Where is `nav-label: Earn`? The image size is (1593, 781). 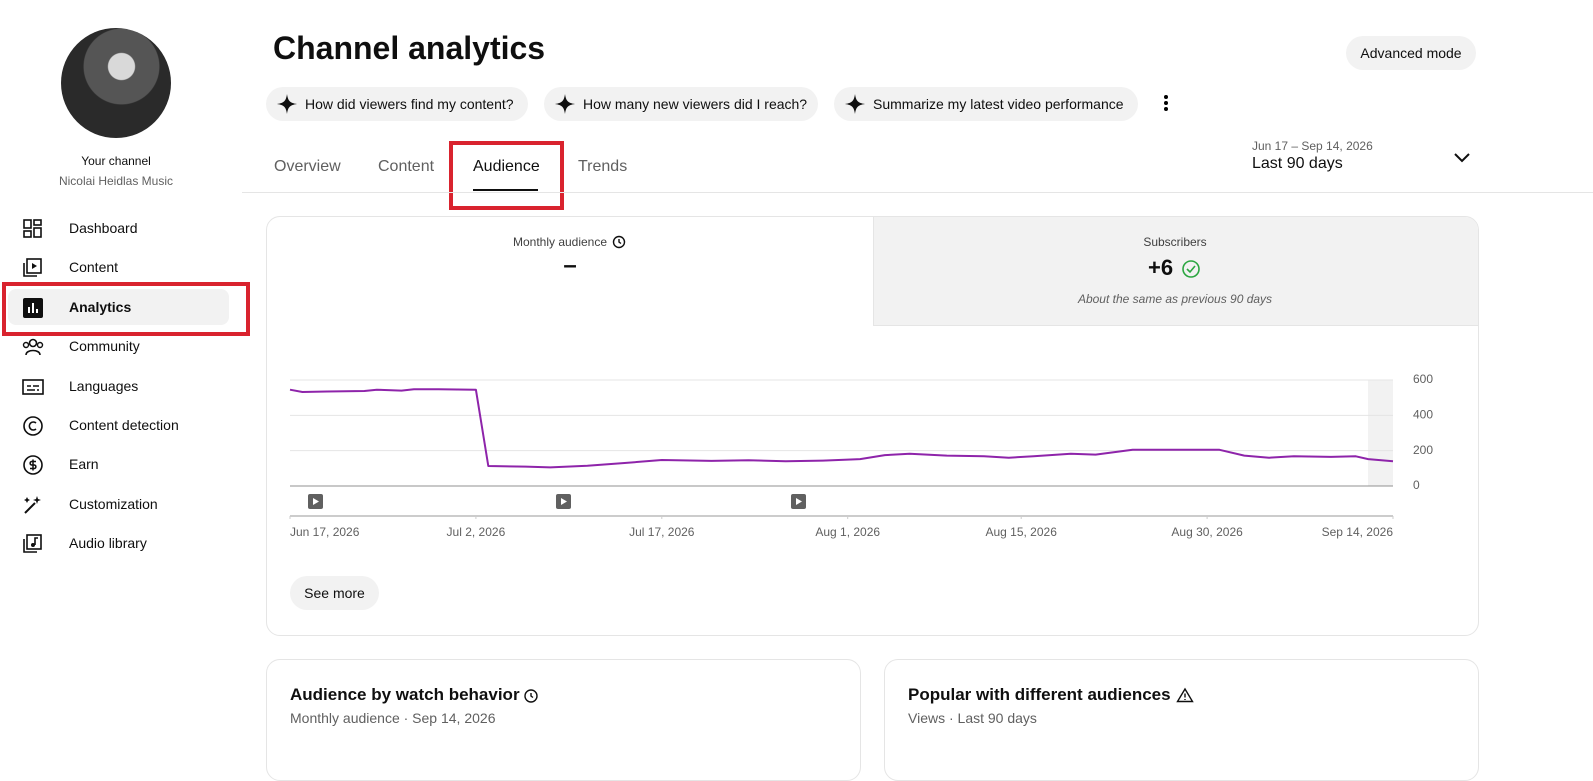 nav-label: Earn is located at coordinates (84, 464).